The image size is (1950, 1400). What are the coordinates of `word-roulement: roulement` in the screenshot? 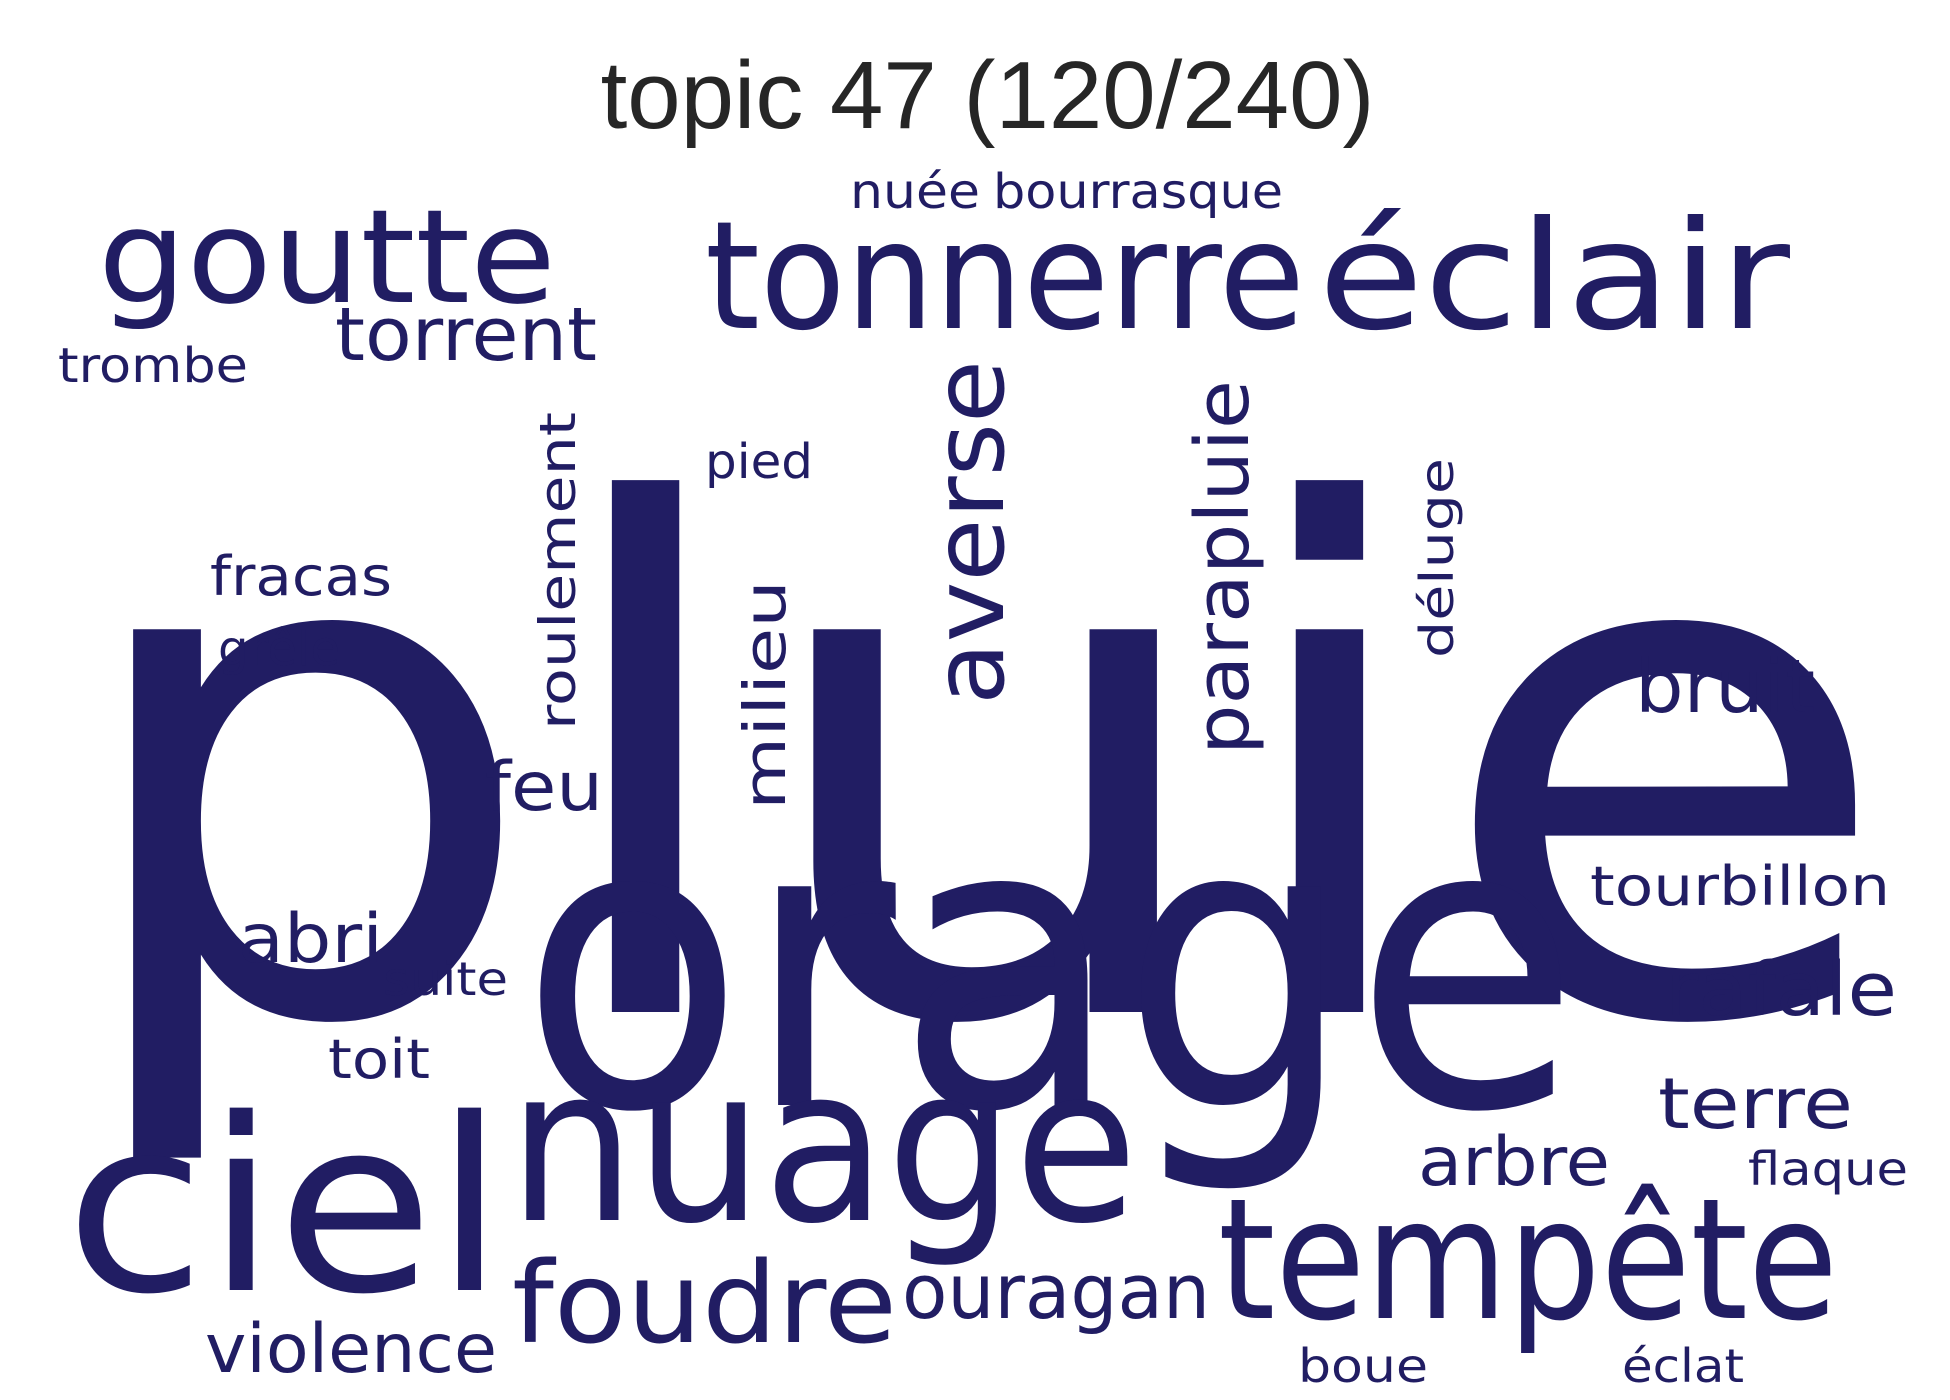 It's located at (558, 571).